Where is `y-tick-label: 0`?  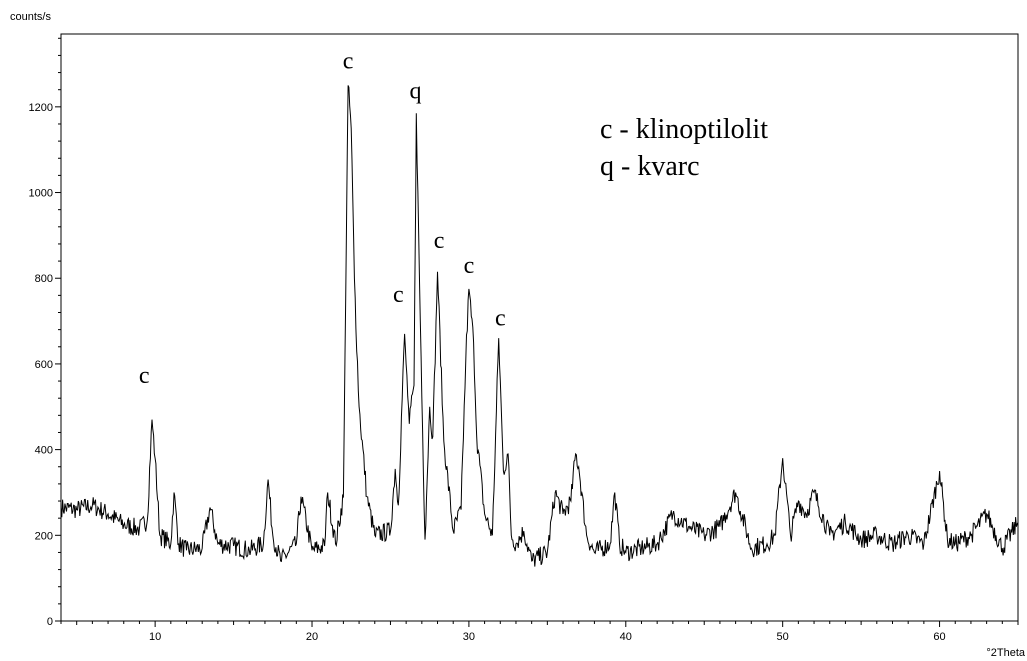 y-tick-label: 0 is located at coordinates (50, 622).